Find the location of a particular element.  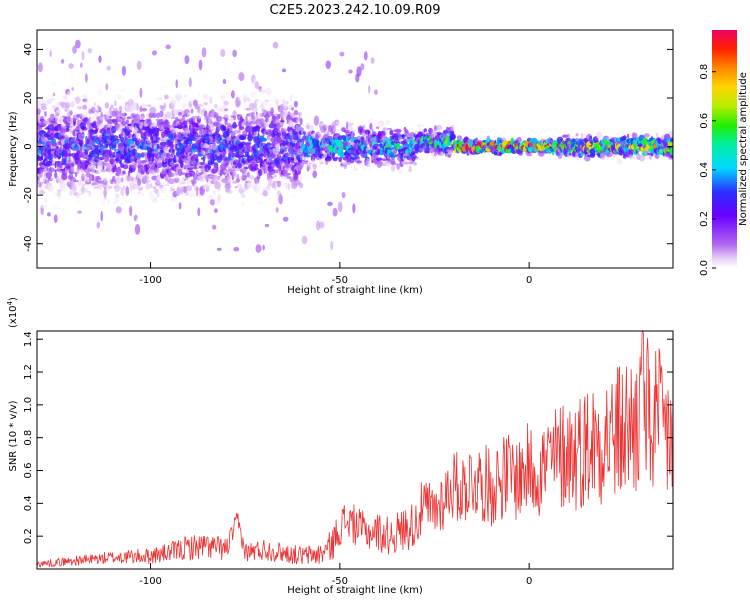

snr-x-tick-label: -50 is located at coordinates (340, 581).